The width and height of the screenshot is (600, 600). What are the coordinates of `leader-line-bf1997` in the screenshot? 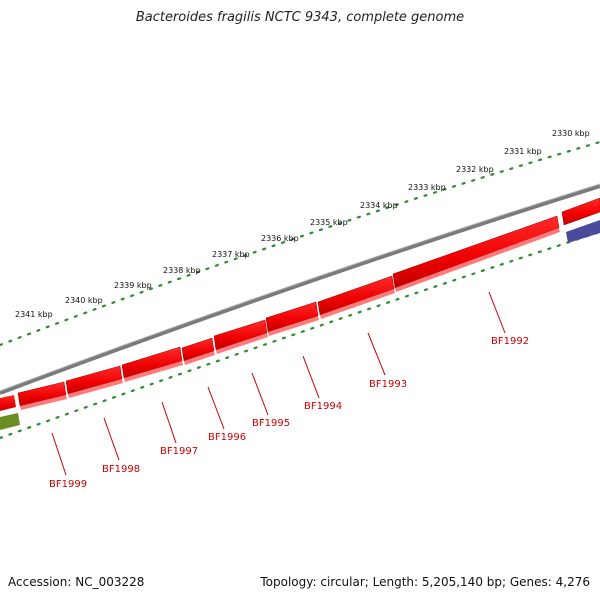 It's located at (169, 422).